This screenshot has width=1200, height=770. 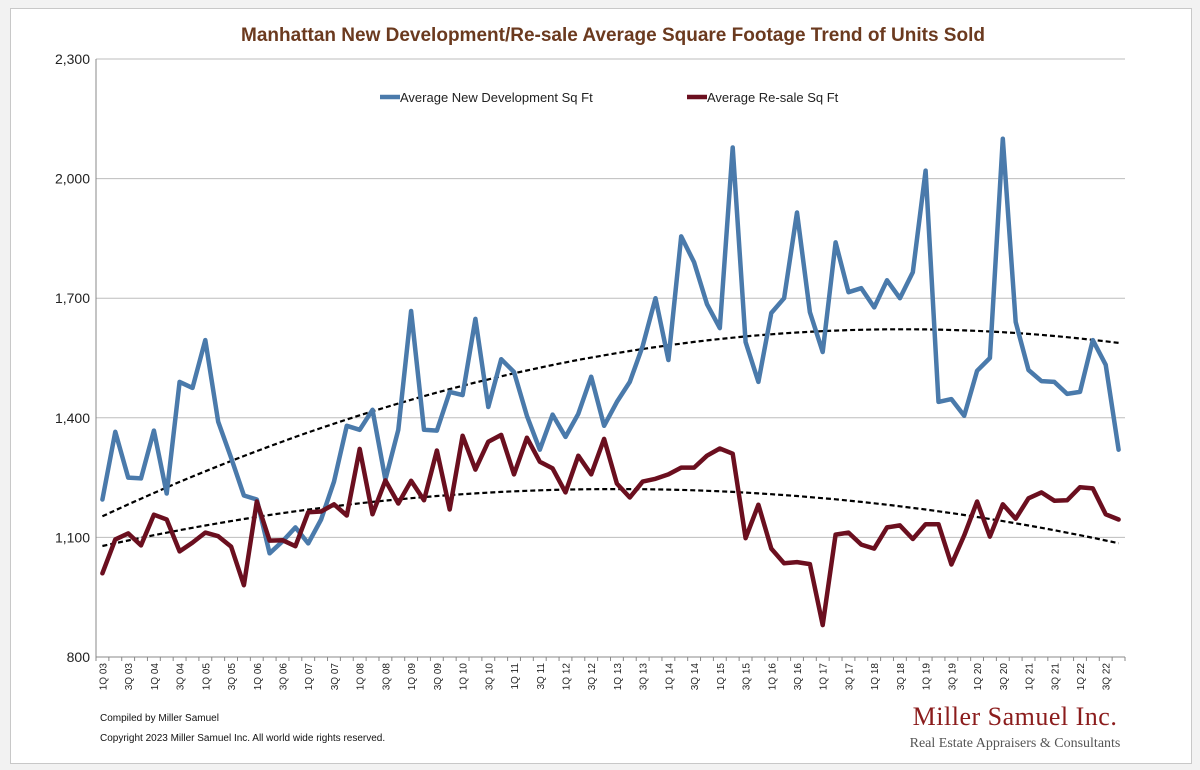 What do you see at coordinates (129, 677) in the screenshot?
I see `x-tick-label: 3Q 03` at bounding box center [129, 677].